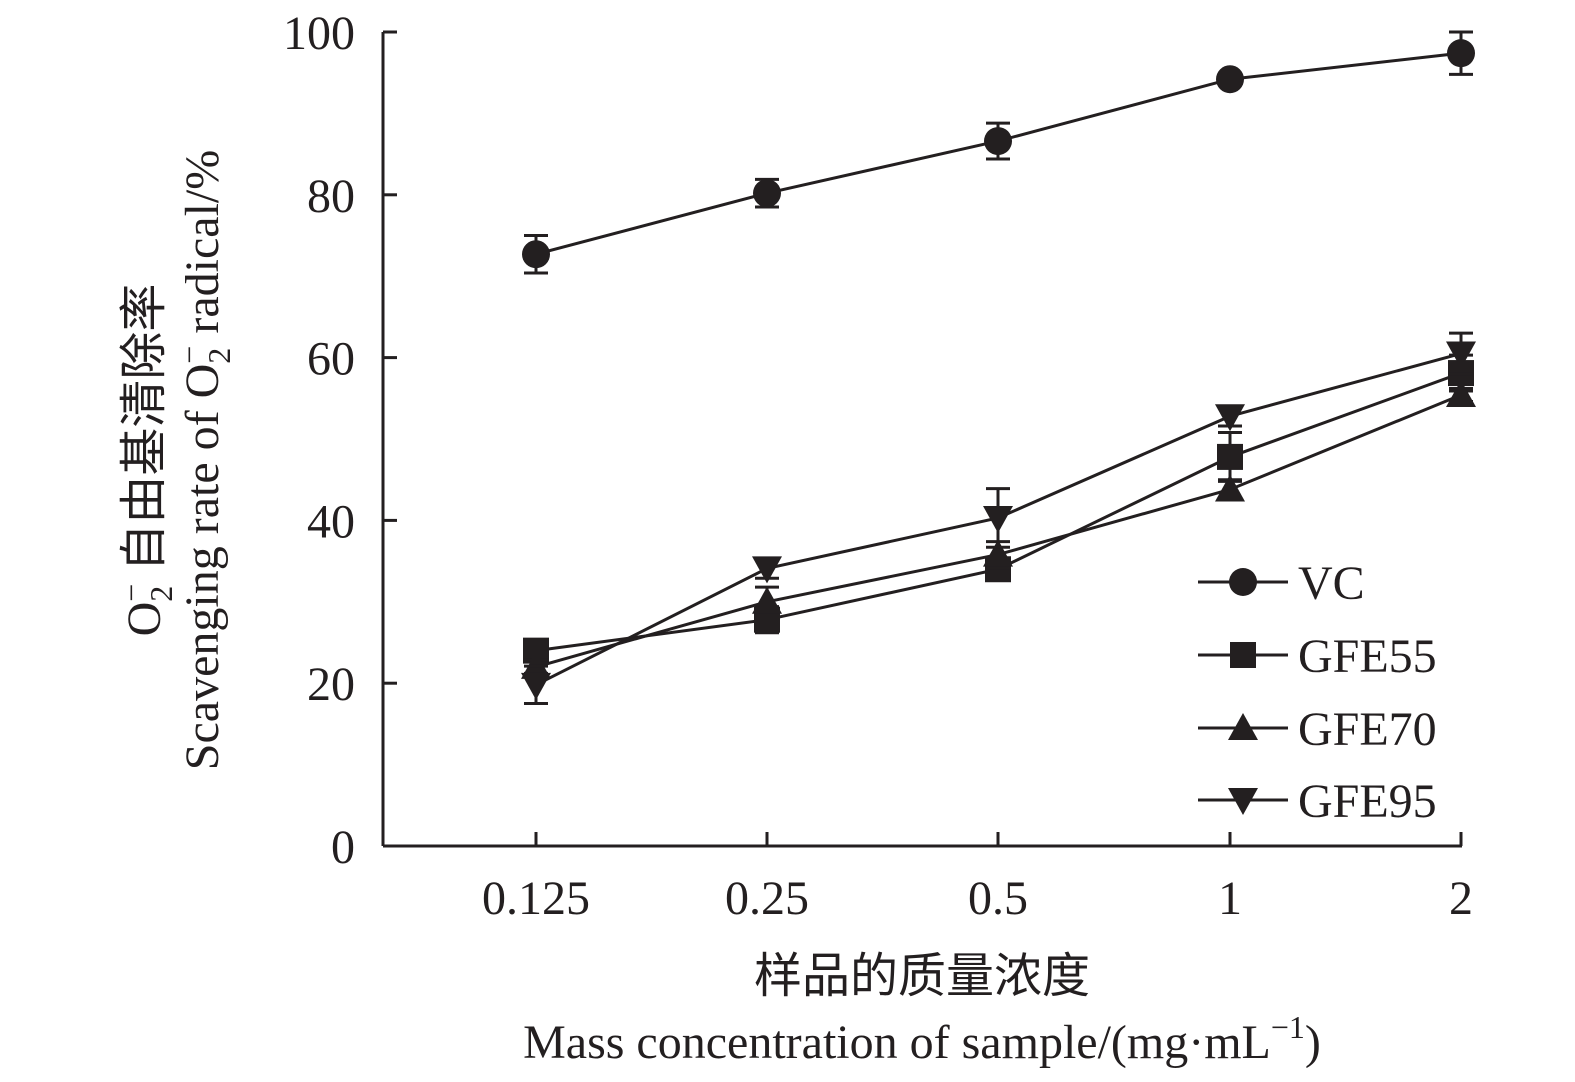  What do you see at coordinates (146, 460) in the screenshot?
I see `y-axis-title-cn: O2− 自由基清除率` at bounding box center [146, 460].